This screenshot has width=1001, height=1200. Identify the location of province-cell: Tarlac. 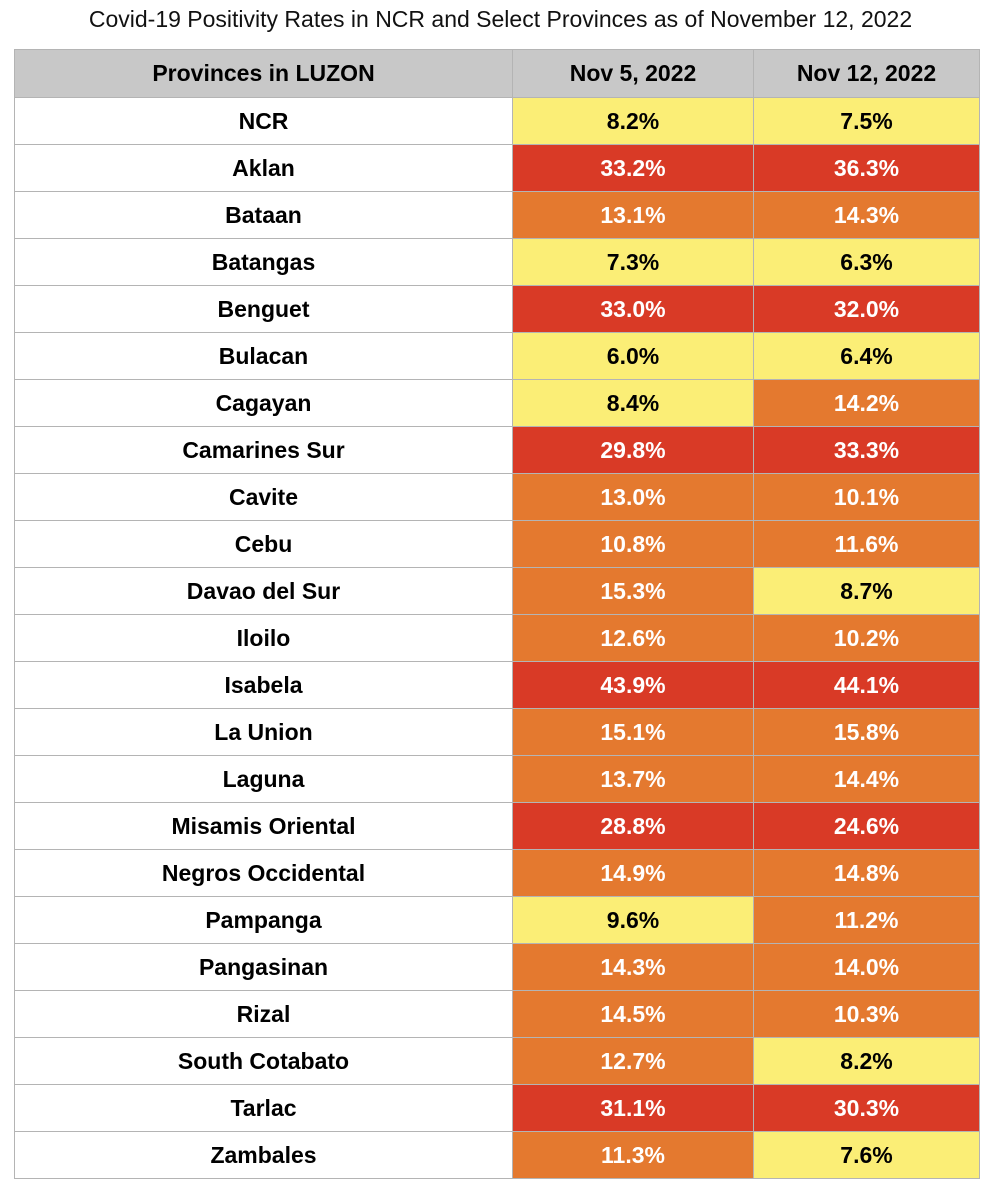
(263, 1108).